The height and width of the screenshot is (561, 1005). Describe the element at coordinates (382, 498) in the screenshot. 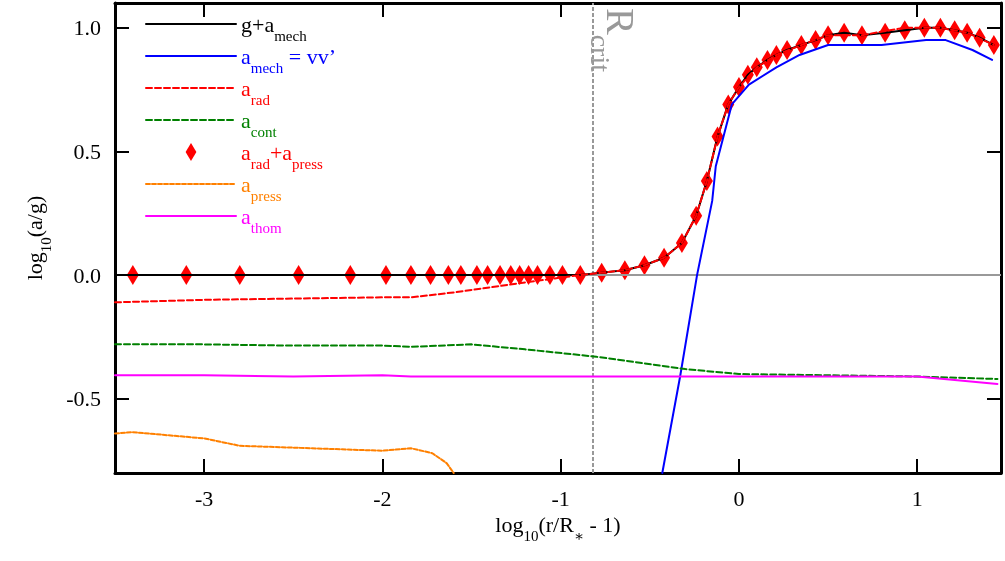

I see `x-tick-label: -2` at that location.